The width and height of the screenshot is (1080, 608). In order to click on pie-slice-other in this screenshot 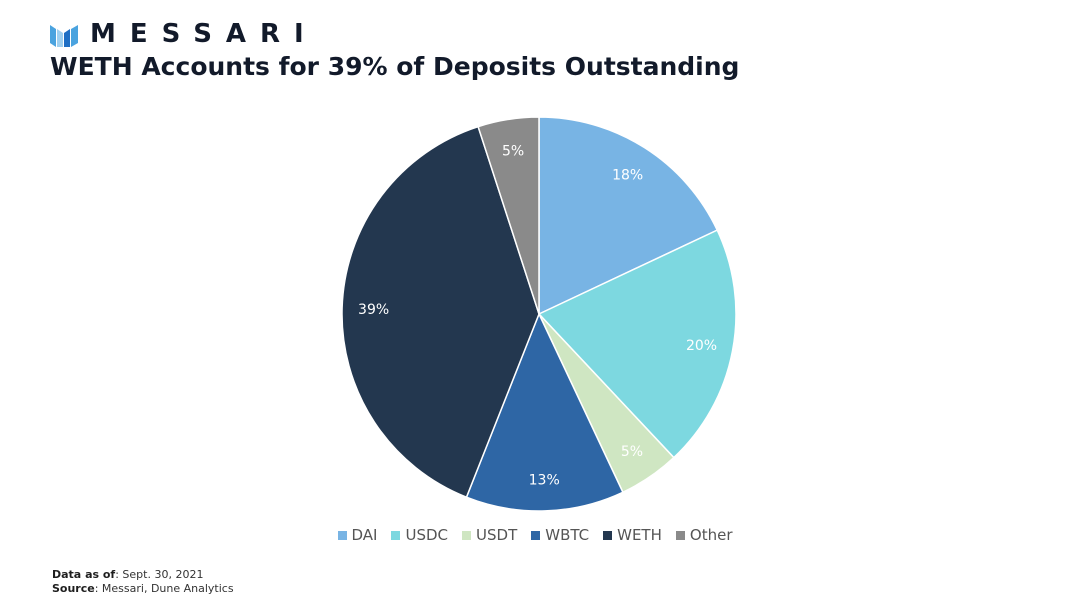, I will do `click(508, 215)`.